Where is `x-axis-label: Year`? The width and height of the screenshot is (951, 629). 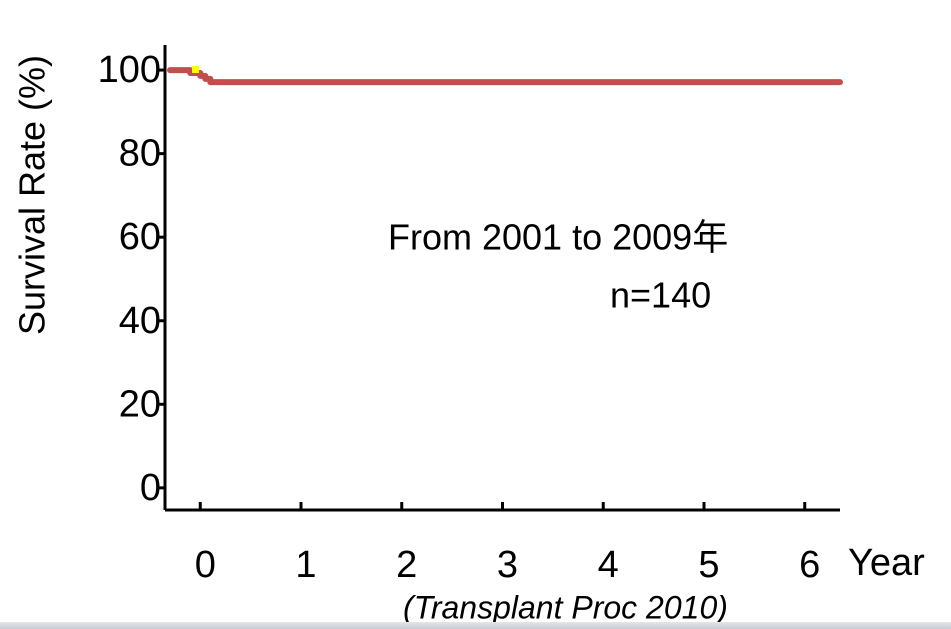 x-axis-label: Year is located at coordinates (886, 563).